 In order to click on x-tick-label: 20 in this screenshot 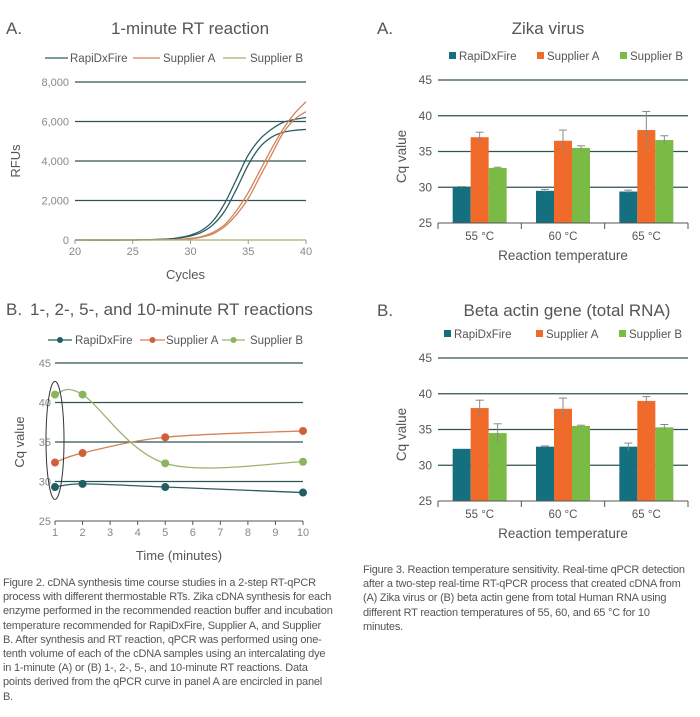, I will do `click(75, 252)`.